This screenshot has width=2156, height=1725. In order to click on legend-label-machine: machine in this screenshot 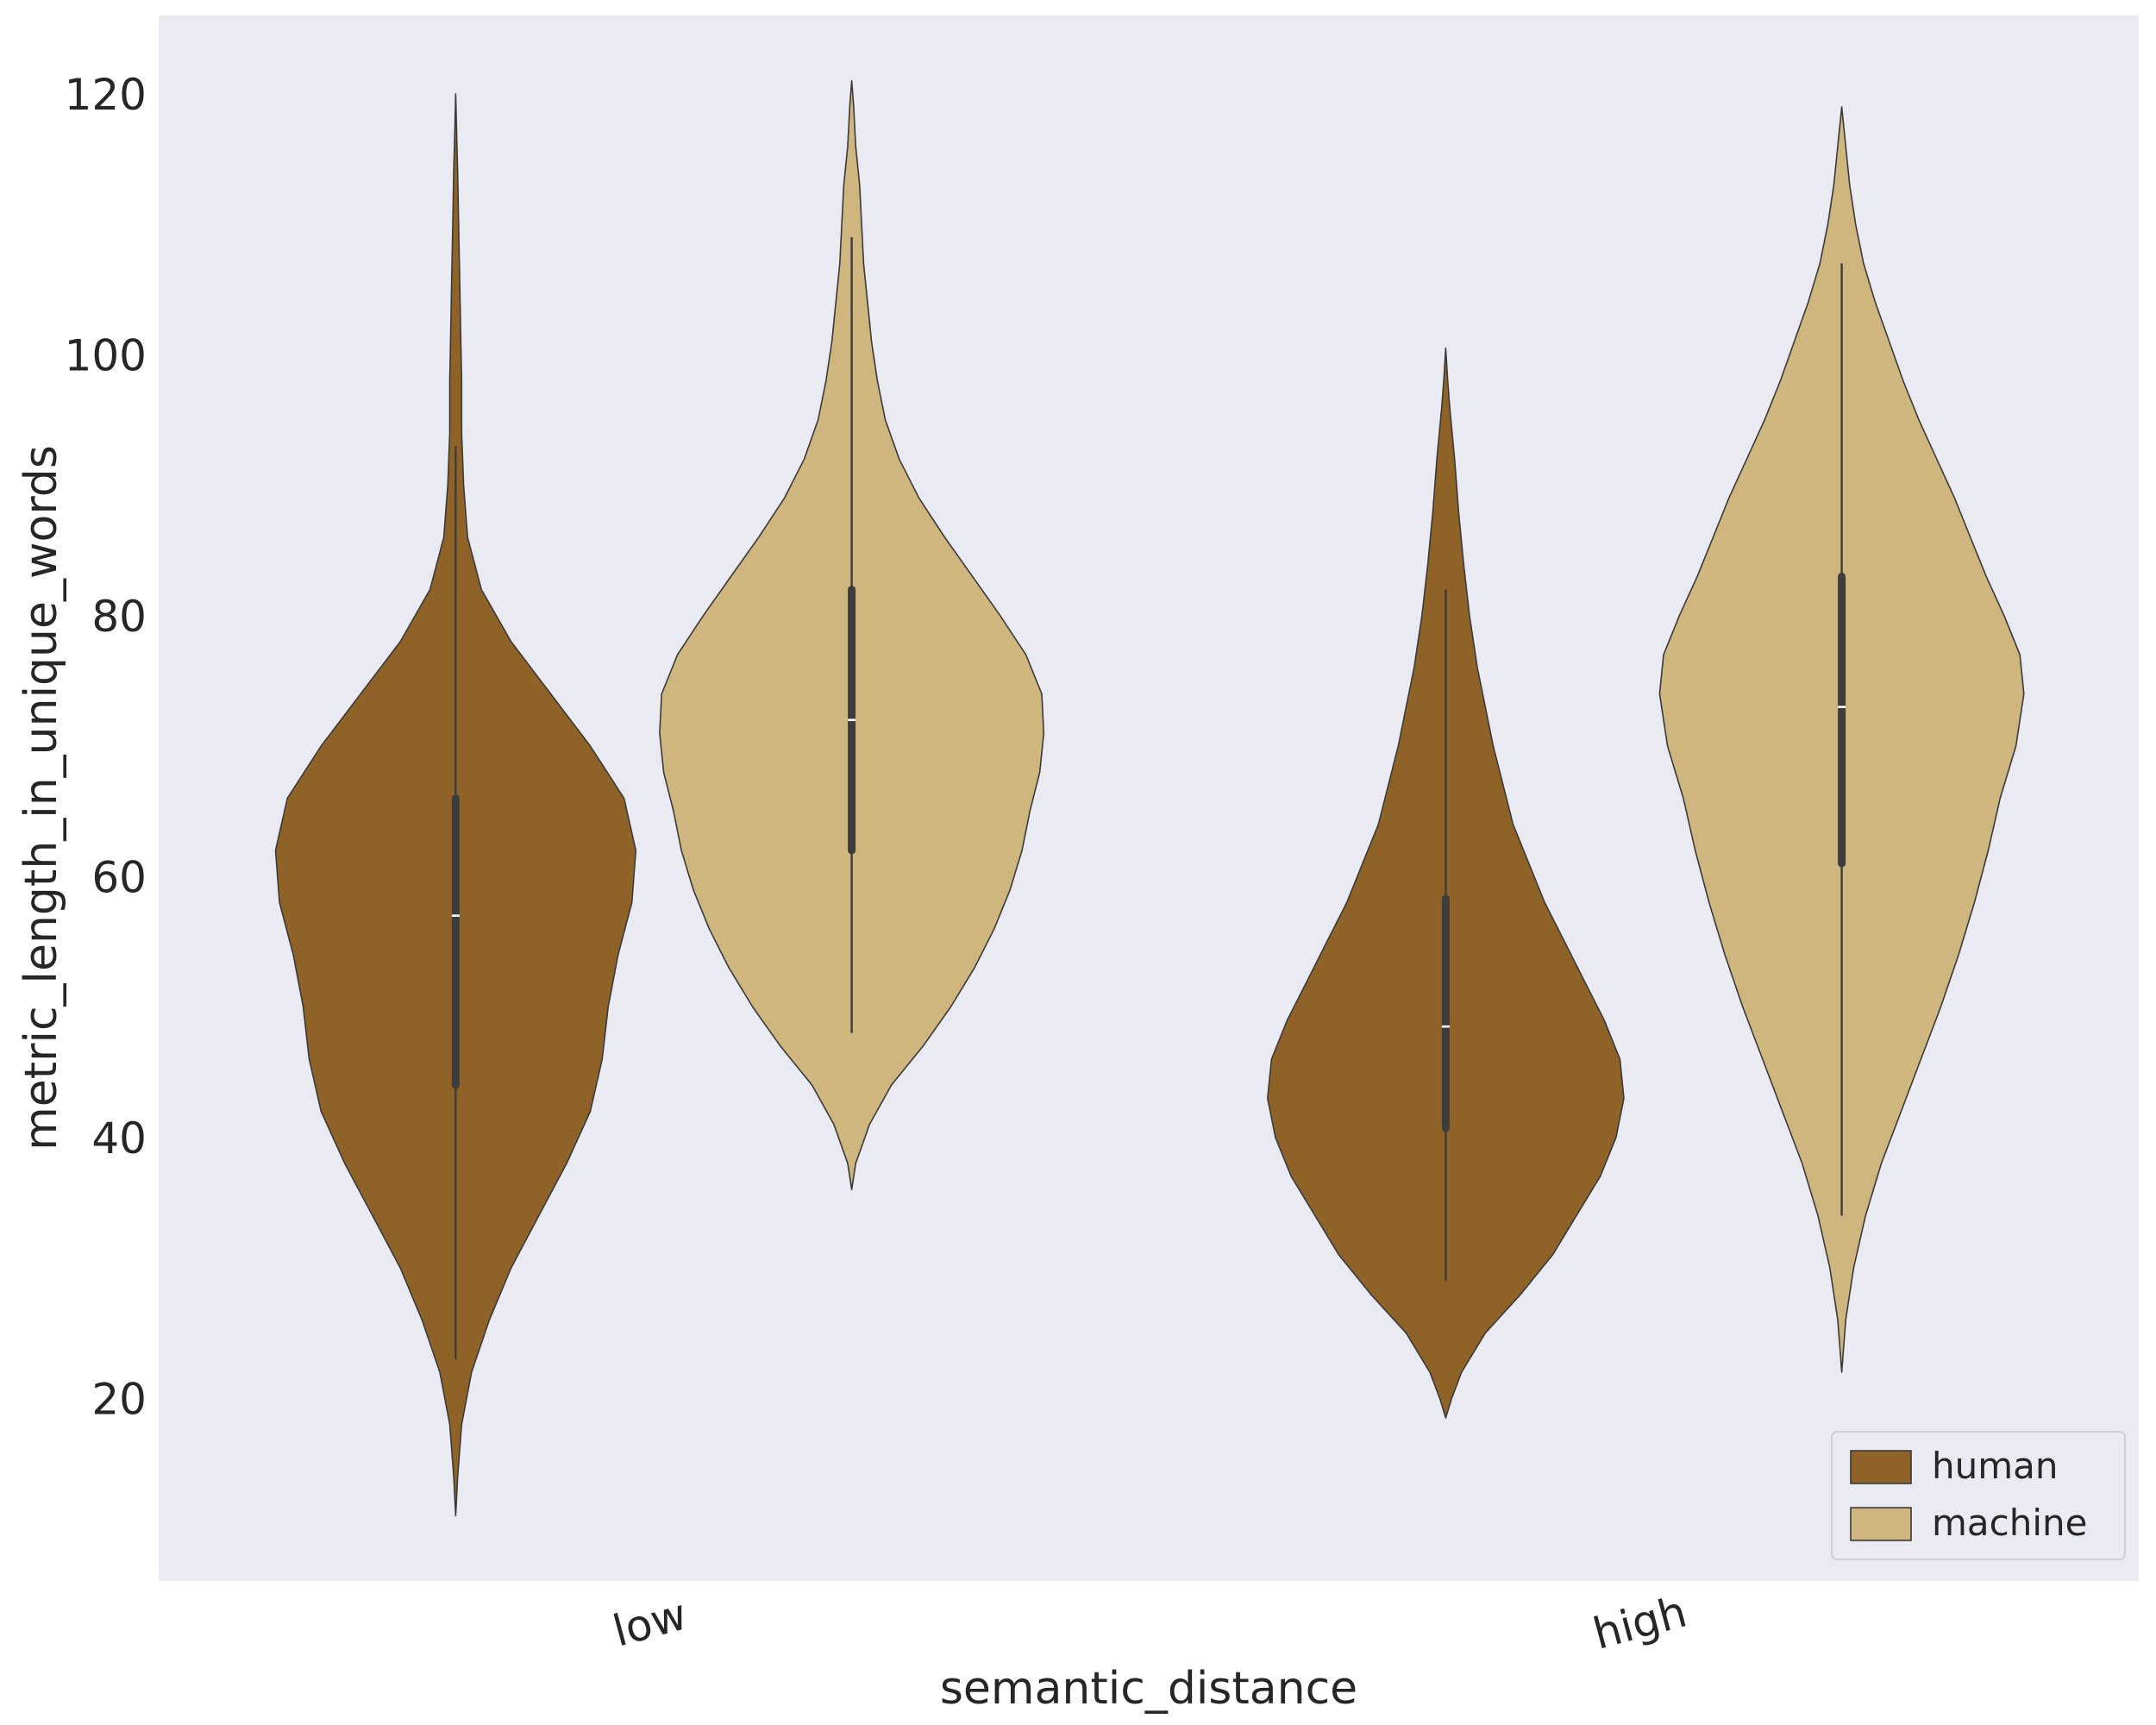, I will do `click(2010, 1523)`.